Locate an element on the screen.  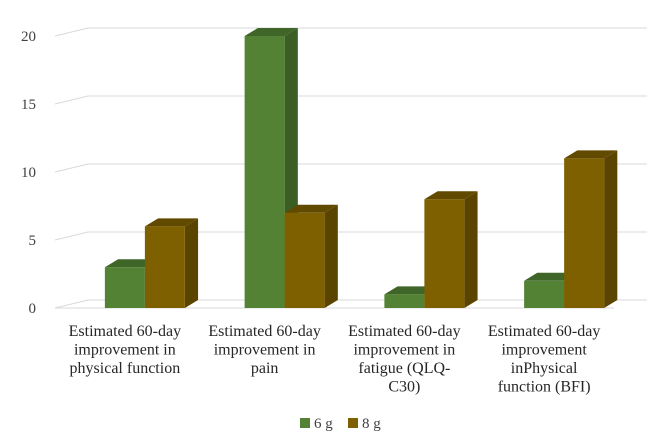
legend: 6 g 8 g is located at coordinates (340, 424).